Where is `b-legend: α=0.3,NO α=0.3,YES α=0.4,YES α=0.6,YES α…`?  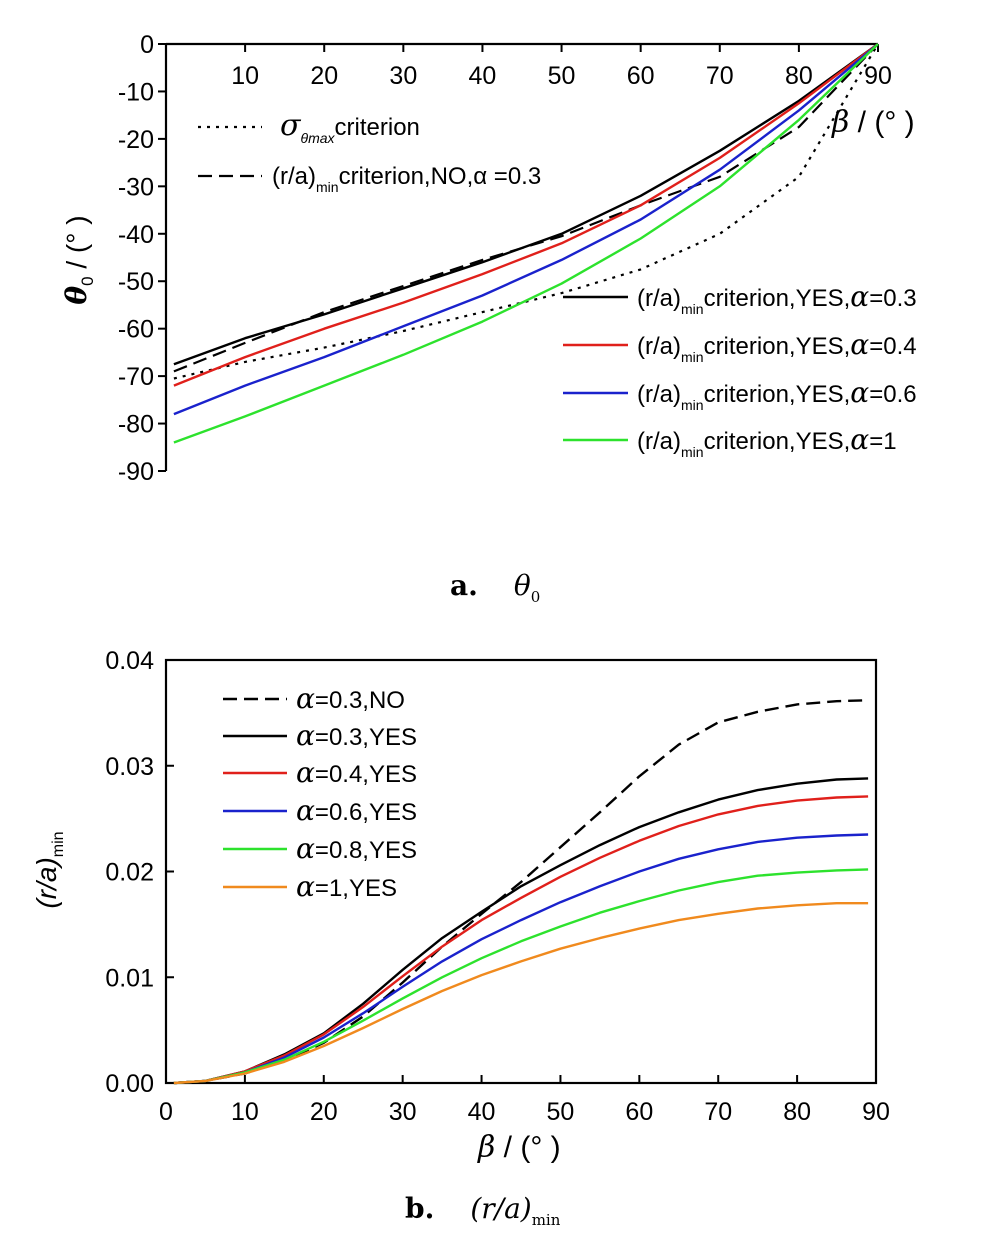 b-legend: α=0.3,NO α=0.3,YES α=0.4,YES α=0.6,YES α… is located at coordinates (320, 792).